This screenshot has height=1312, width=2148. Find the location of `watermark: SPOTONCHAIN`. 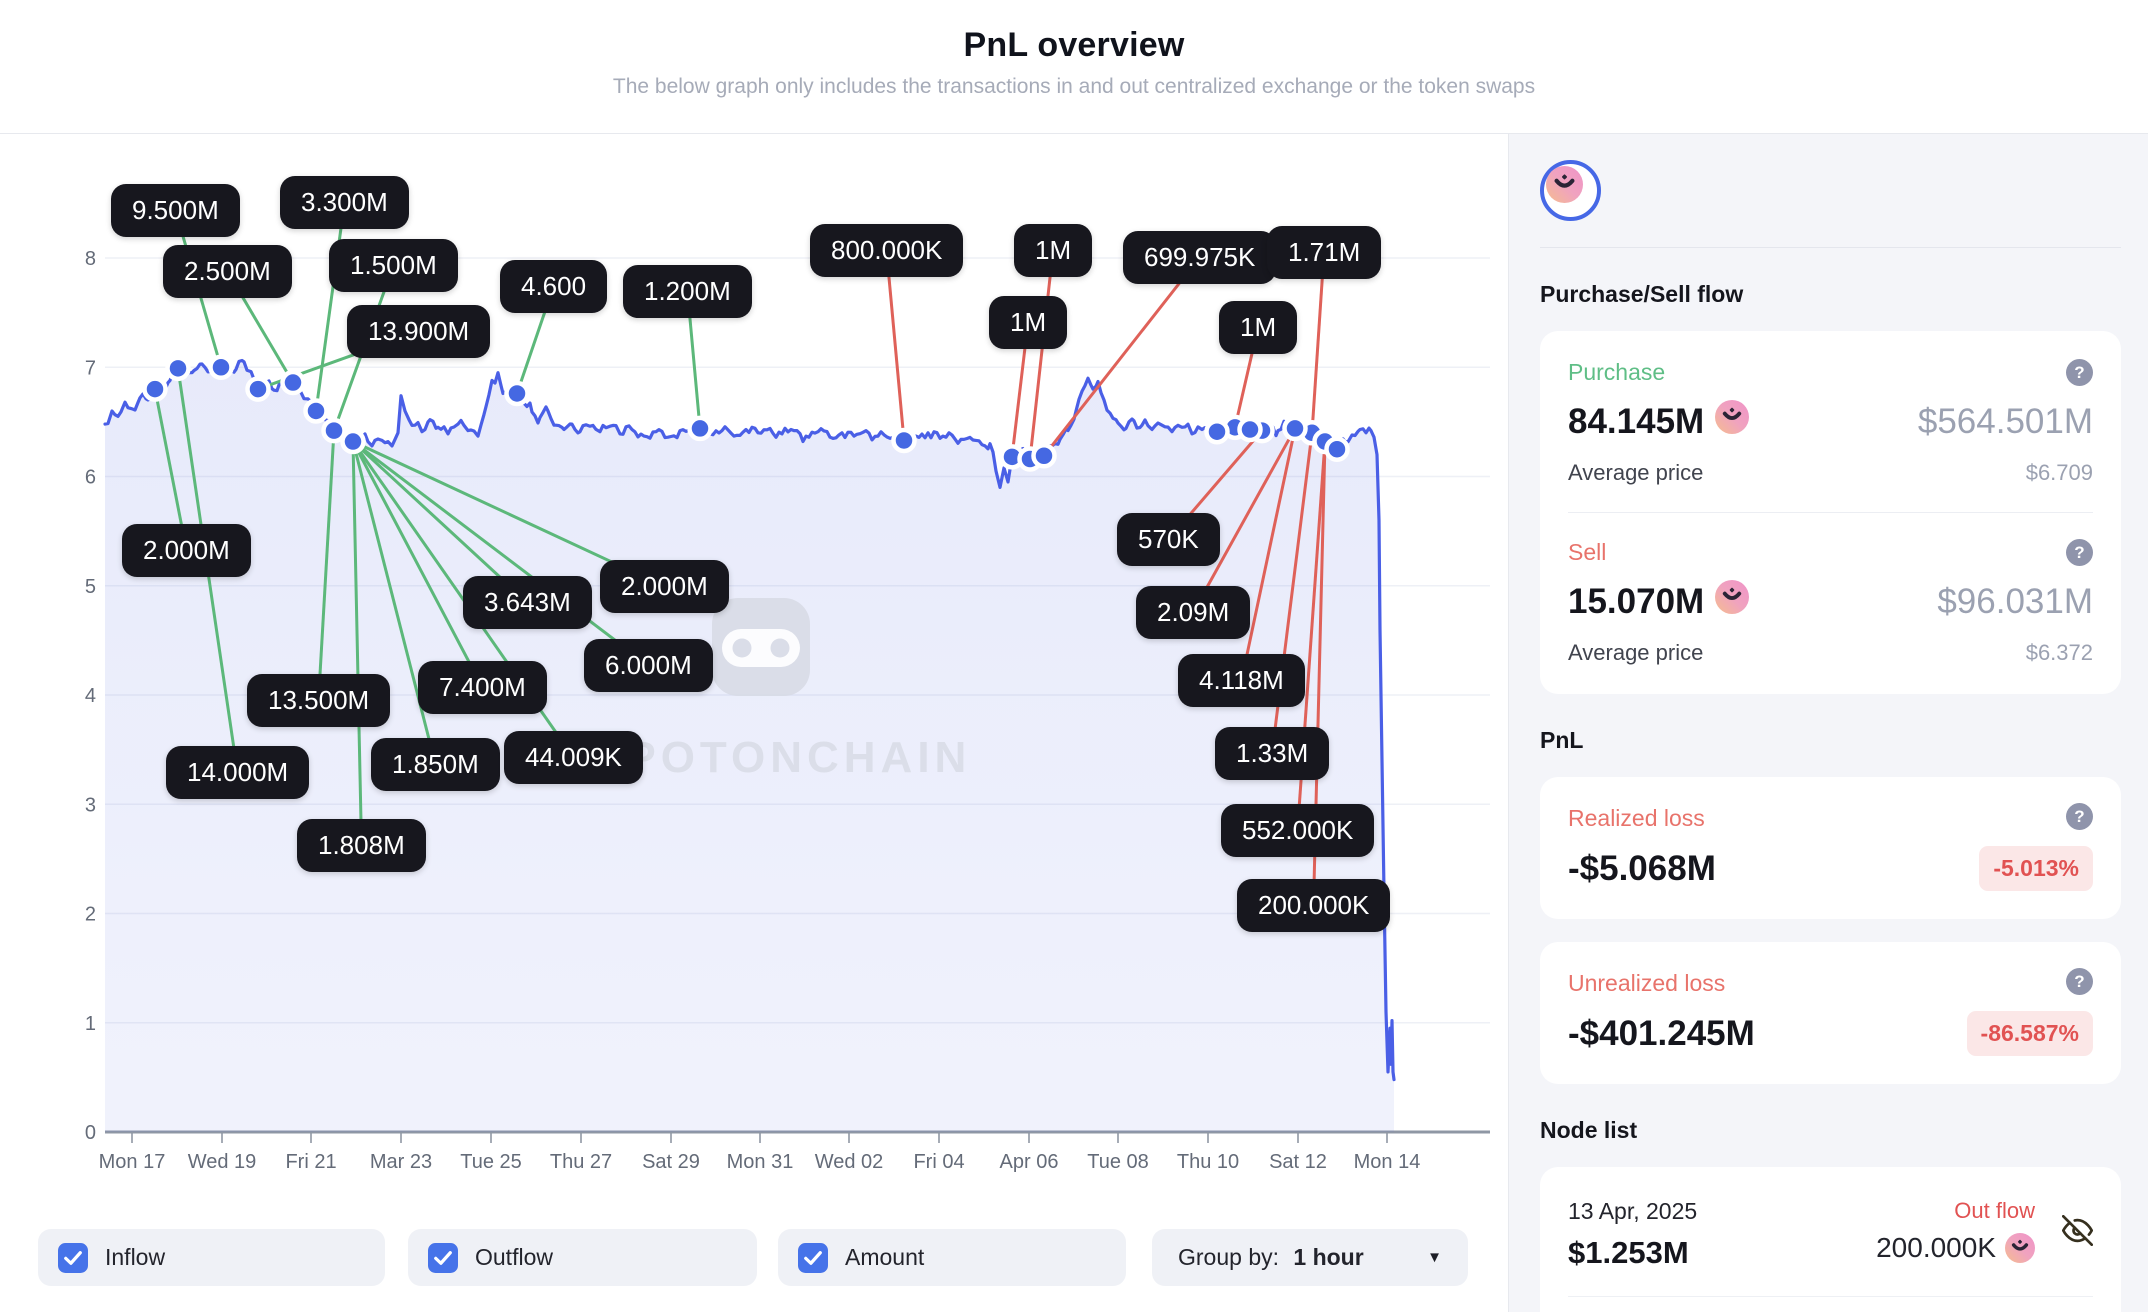

watermark: SPOTONCHAIN is located at coordinates (781, 690).